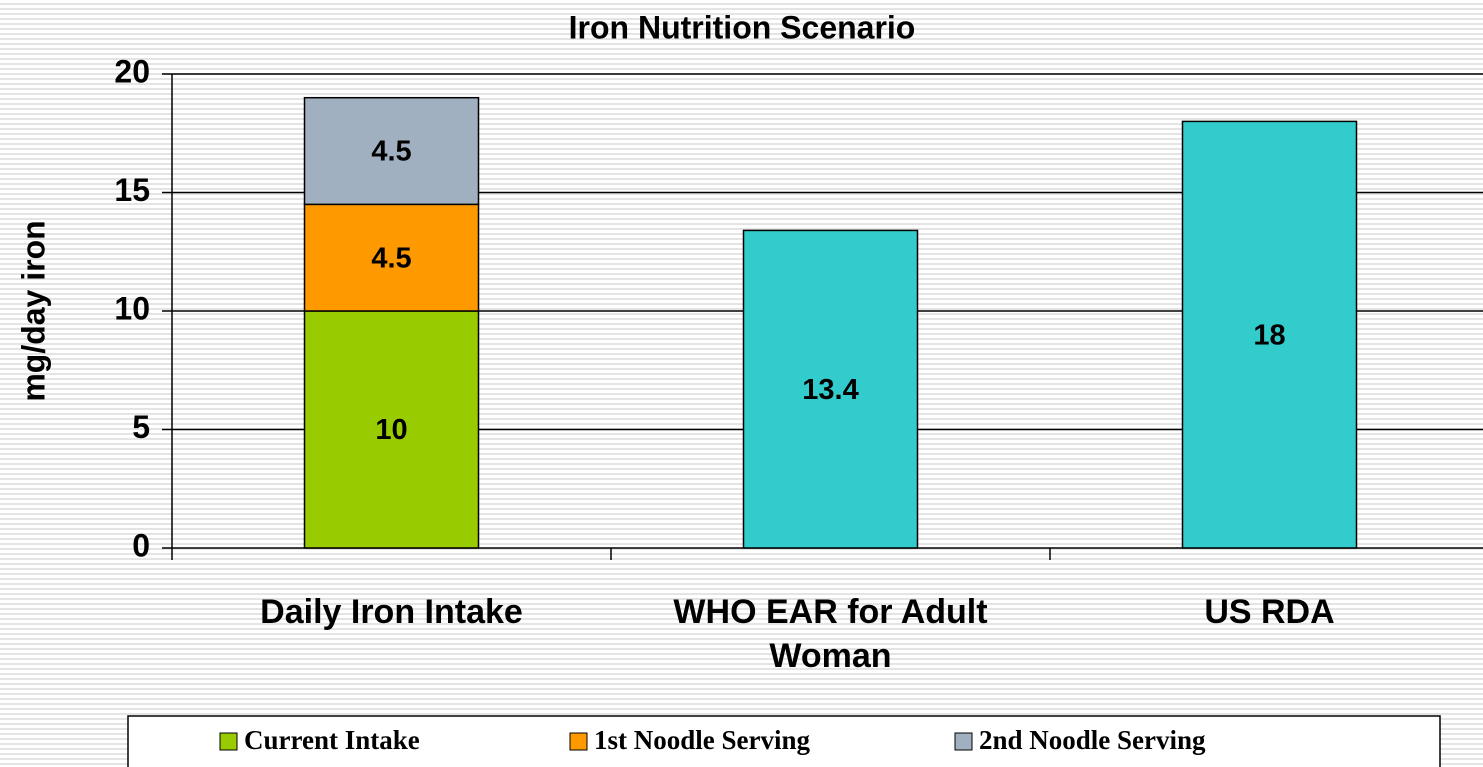 This screenshot has height=767, width=1483. What do you see at coordinates (332, 740) in the screenshot?
I see `legend-label: Current Intake` at bounding box center [332, 740].